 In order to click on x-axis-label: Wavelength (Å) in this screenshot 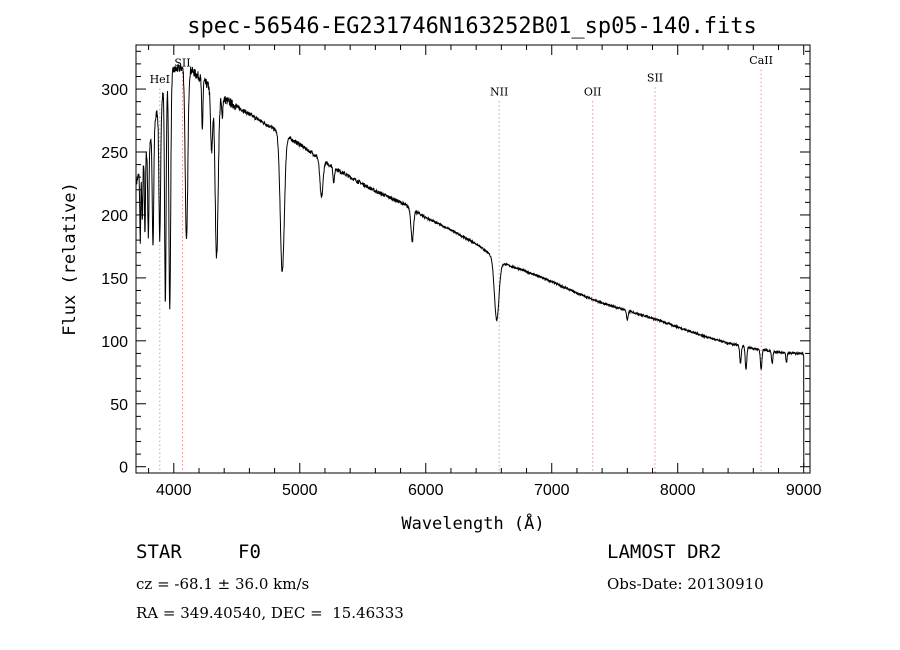, I will do `click(472, 523)`.